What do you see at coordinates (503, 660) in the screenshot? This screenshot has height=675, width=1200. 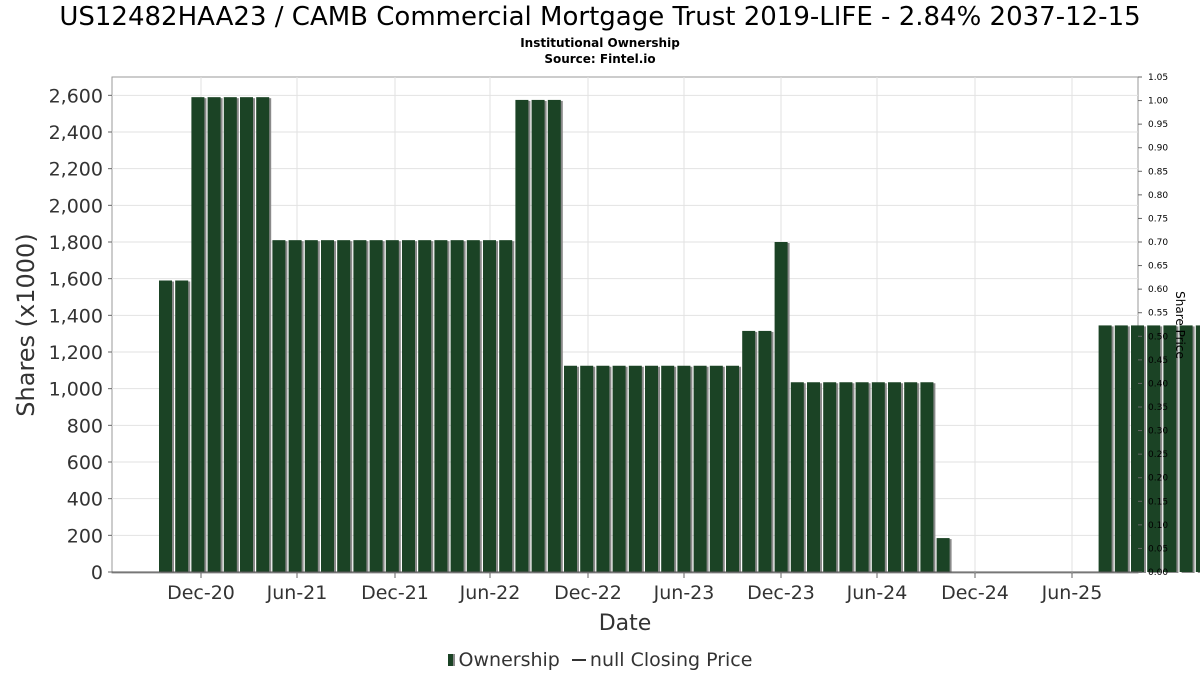 I see `legend-ownership: Ownership` at bounding box center [503, 660].